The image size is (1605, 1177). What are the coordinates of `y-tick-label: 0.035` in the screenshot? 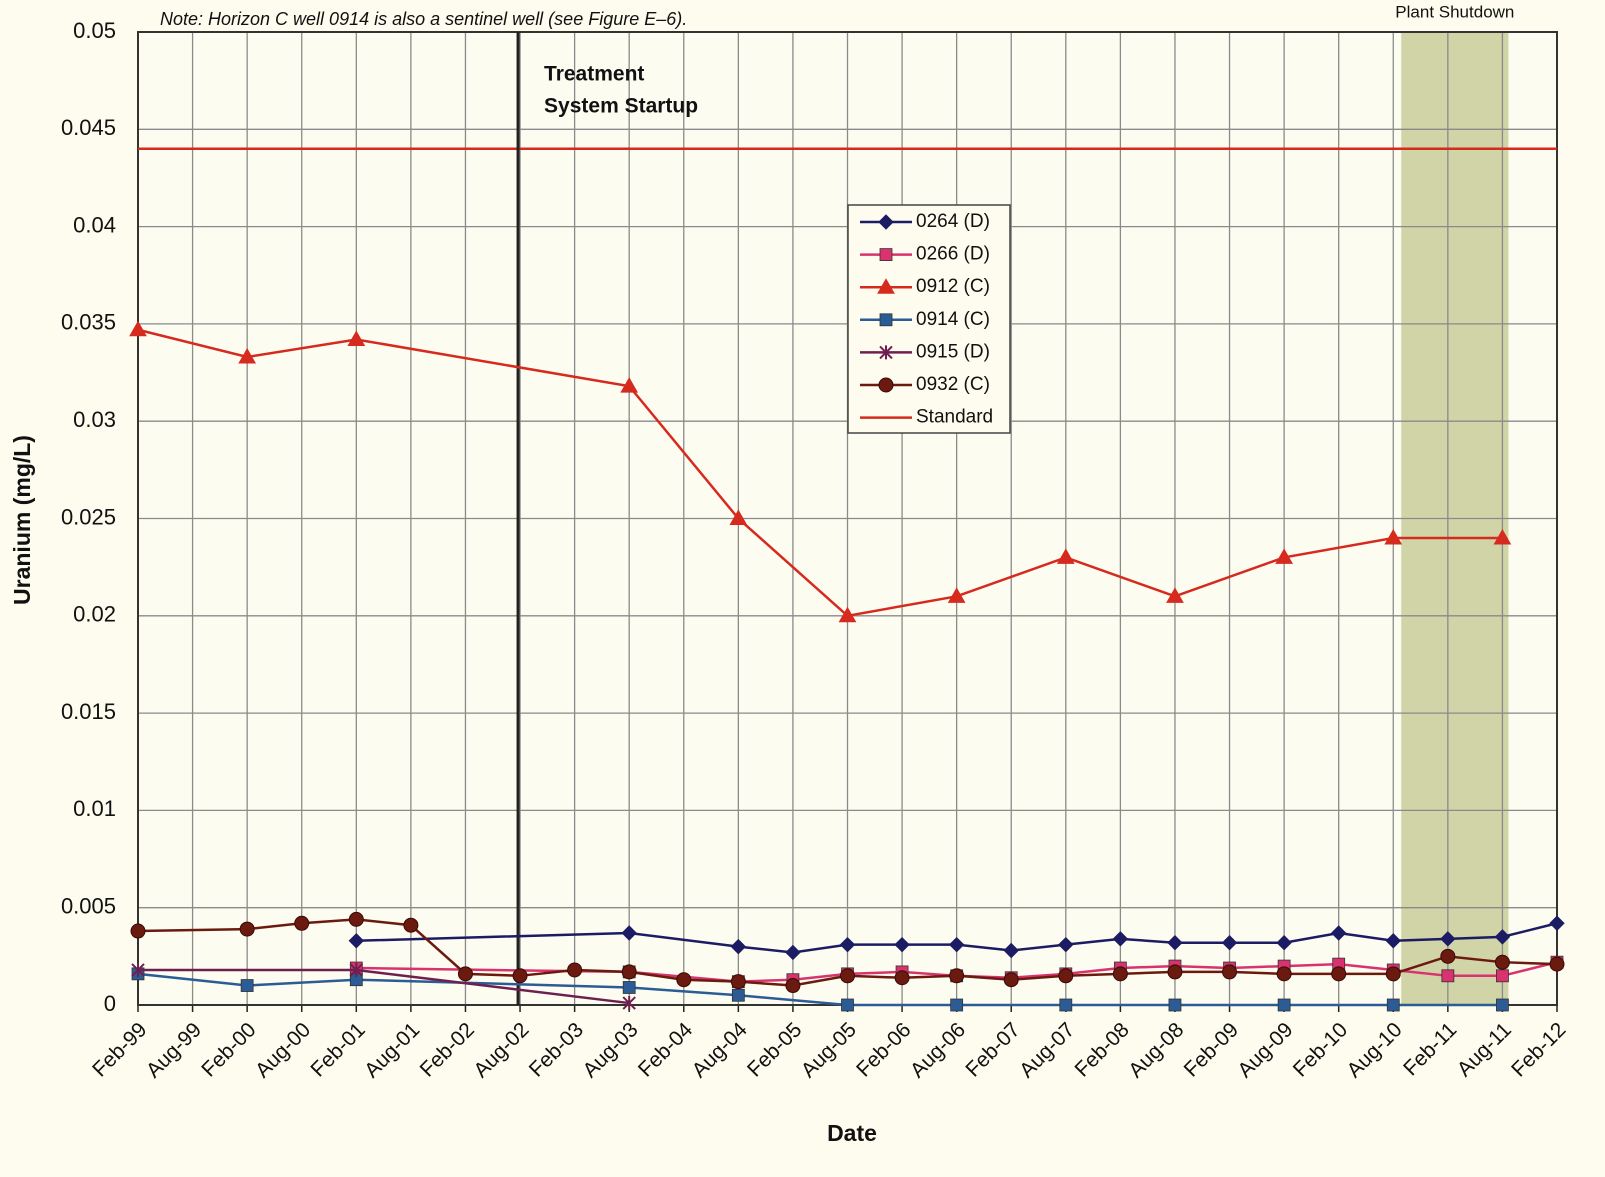 It's located at (88, 322).